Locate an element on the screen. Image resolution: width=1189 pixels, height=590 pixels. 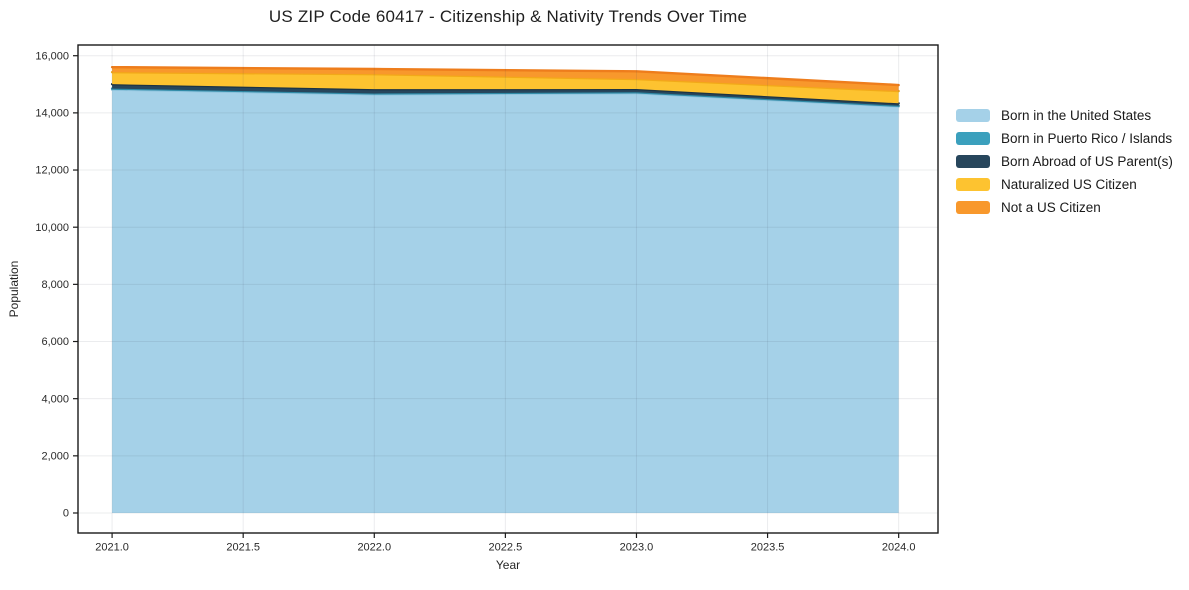
y-tick-label: 6,000 is located at coordinates (55, 342).